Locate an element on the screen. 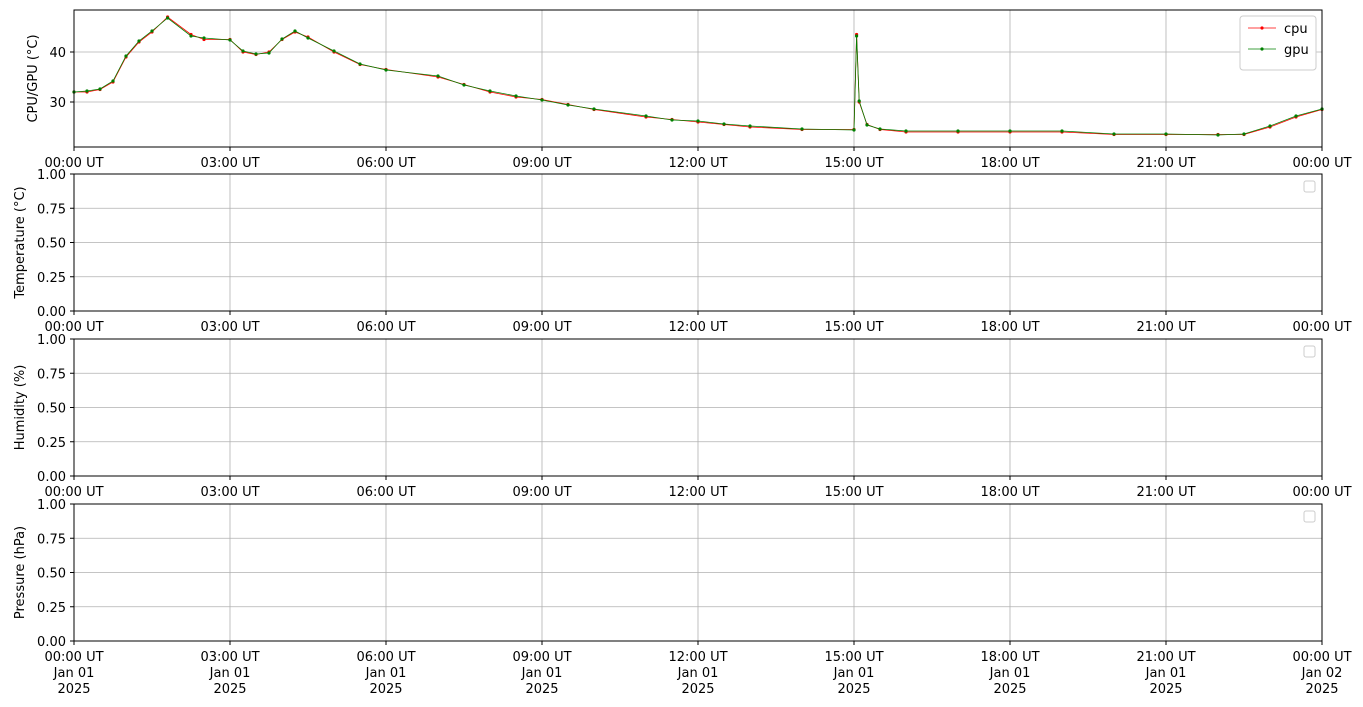 This screenshot has width=1363, height=707. x-tick-label: 21:00 UT Jan 01 2025 is located at coordinates (1165, 673).